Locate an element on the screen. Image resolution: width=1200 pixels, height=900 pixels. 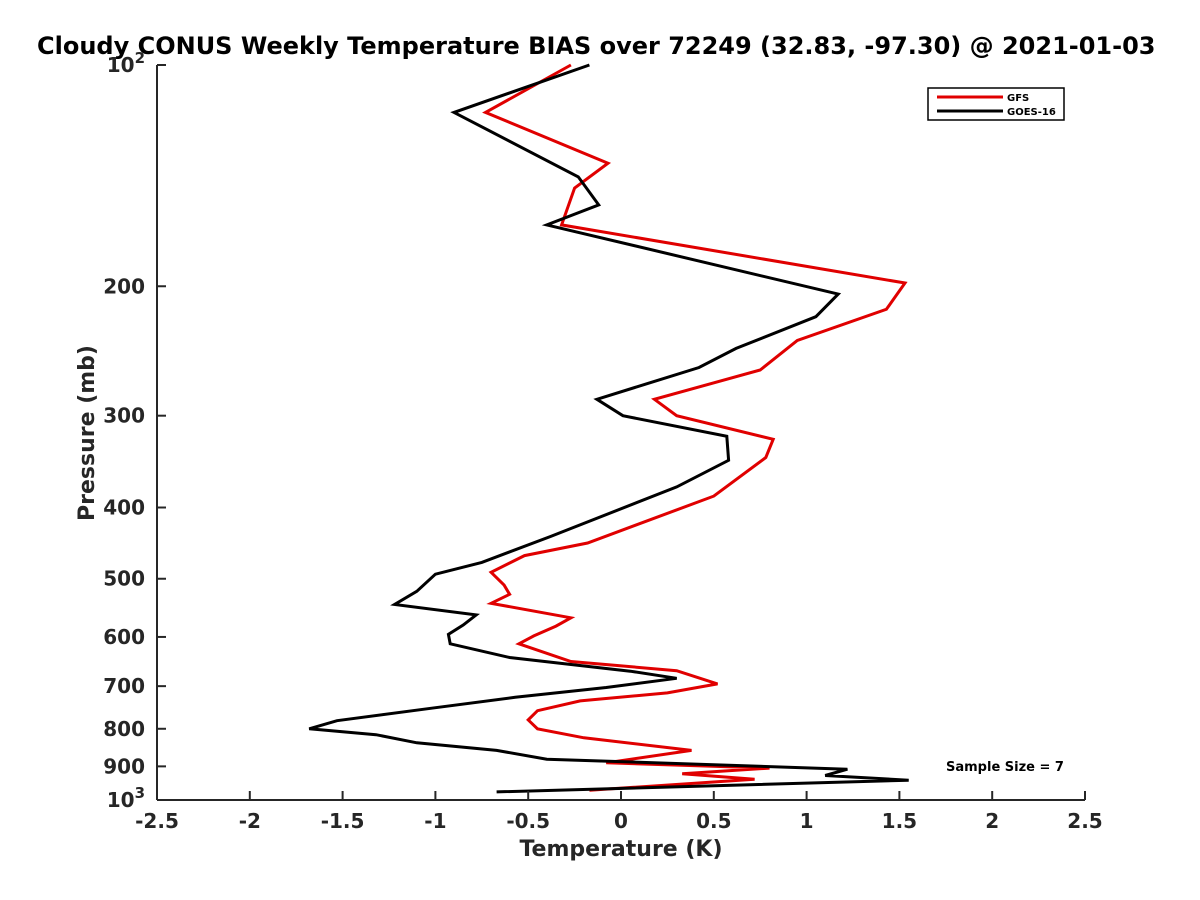
legend-box is located at coordinates (996, 104).